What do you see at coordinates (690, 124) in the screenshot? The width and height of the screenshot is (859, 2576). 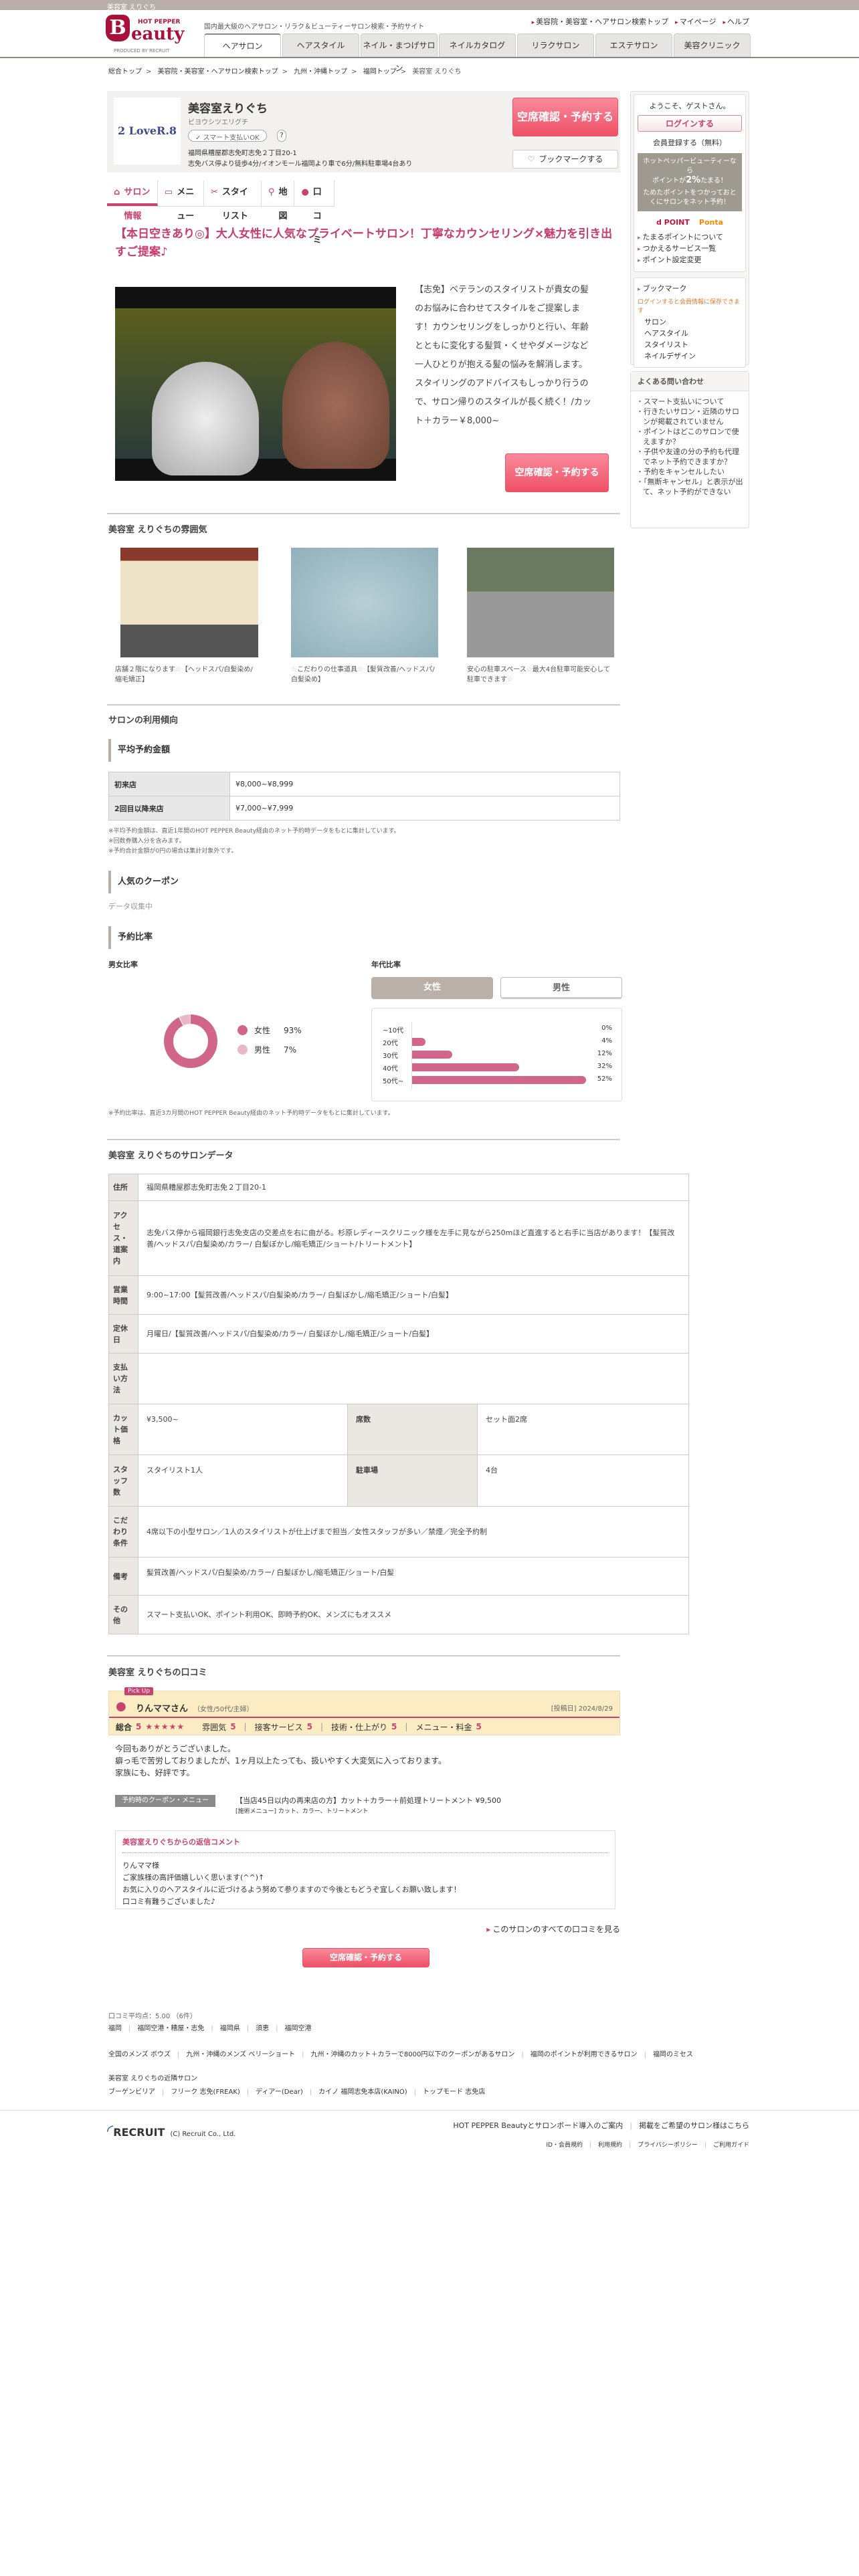 I see `login-button: ログインする` at bounding box center [690, 124].